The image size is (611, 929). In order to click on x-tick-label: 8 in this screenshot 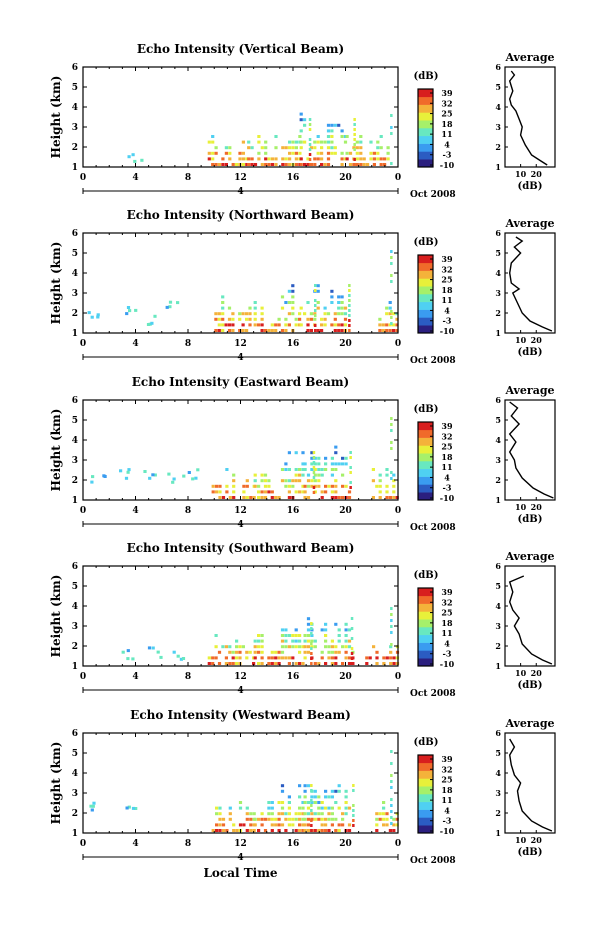, I will do `click(188, 677)`.